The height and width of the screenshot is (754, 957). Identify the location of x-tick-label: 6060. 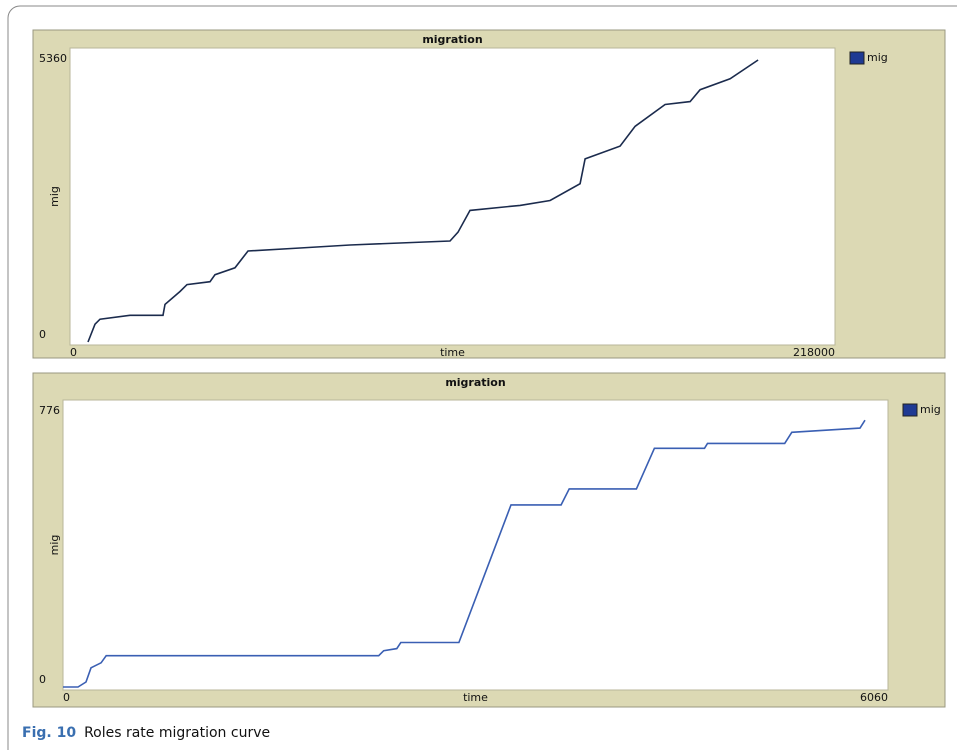
(874, 697).